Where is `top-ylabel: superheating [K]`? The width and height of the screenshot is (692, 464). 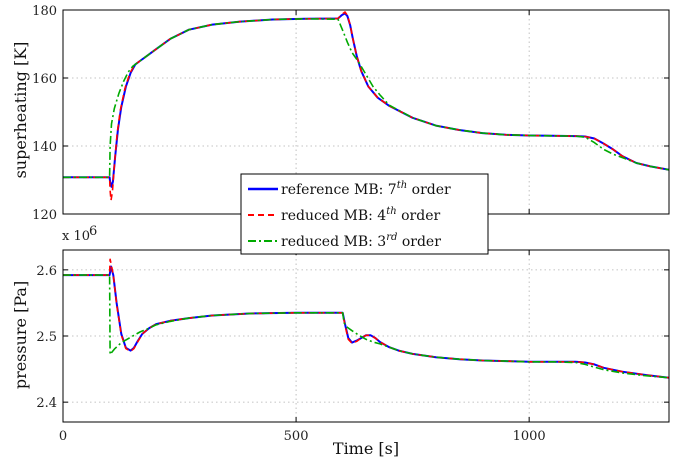
top-ylabel: superheating [K] is located at coordinates (20, 110).